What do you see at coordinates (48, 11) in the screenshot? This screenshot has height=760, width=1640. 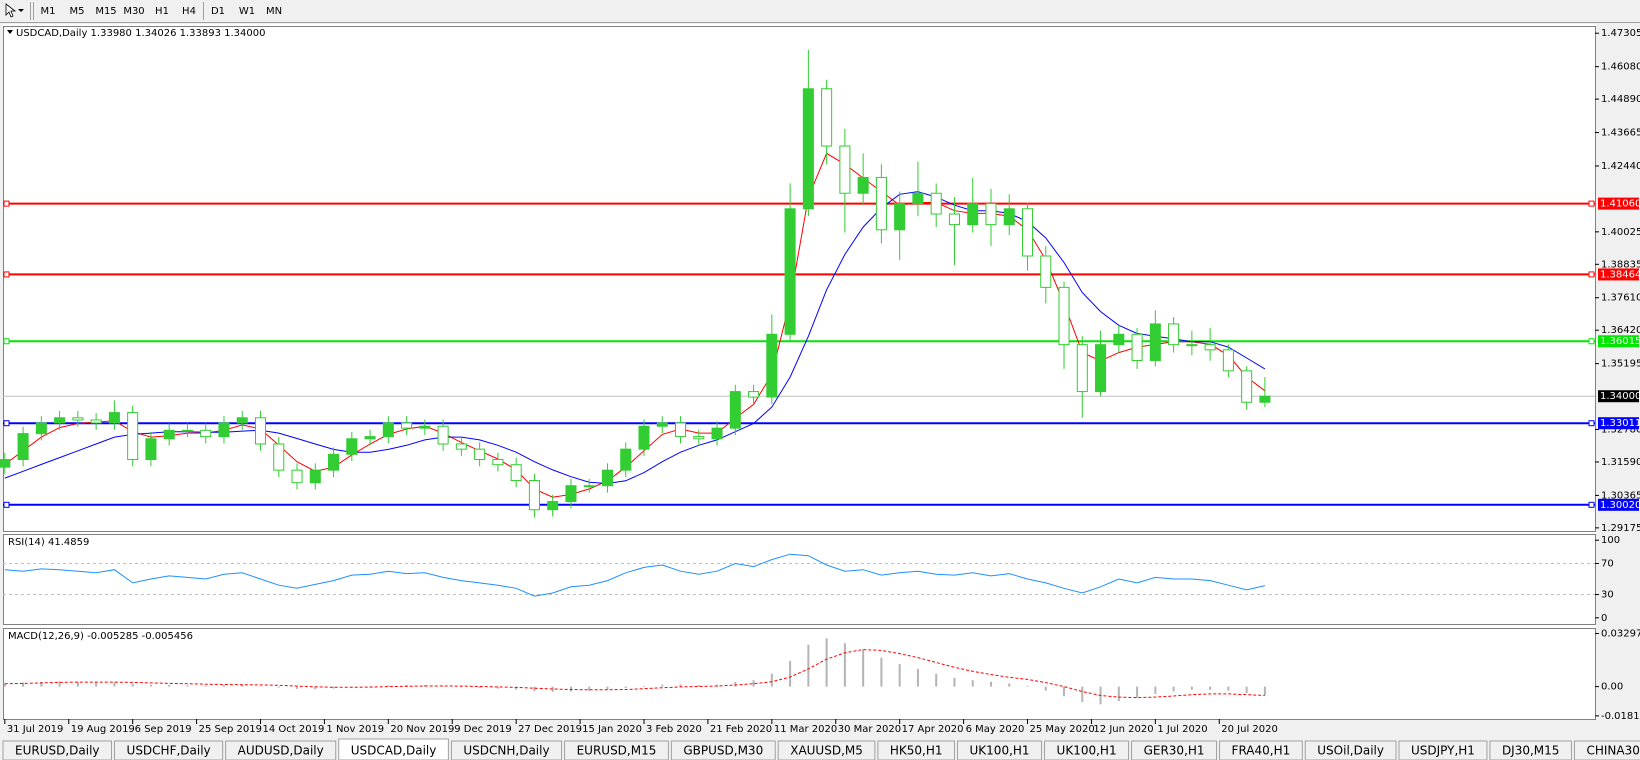 I see `timeframe-button: M1` at bounding box center [48, 11].